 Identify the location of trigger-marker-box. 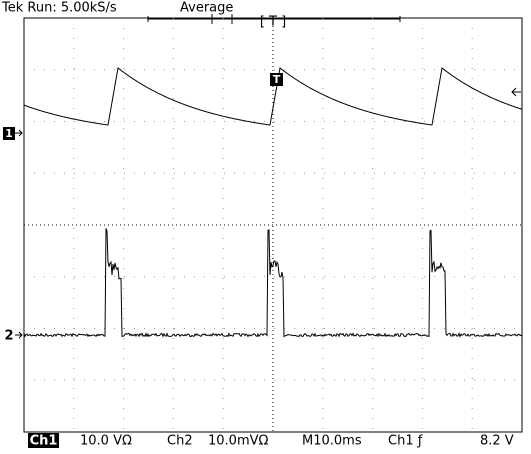
(276, 79).